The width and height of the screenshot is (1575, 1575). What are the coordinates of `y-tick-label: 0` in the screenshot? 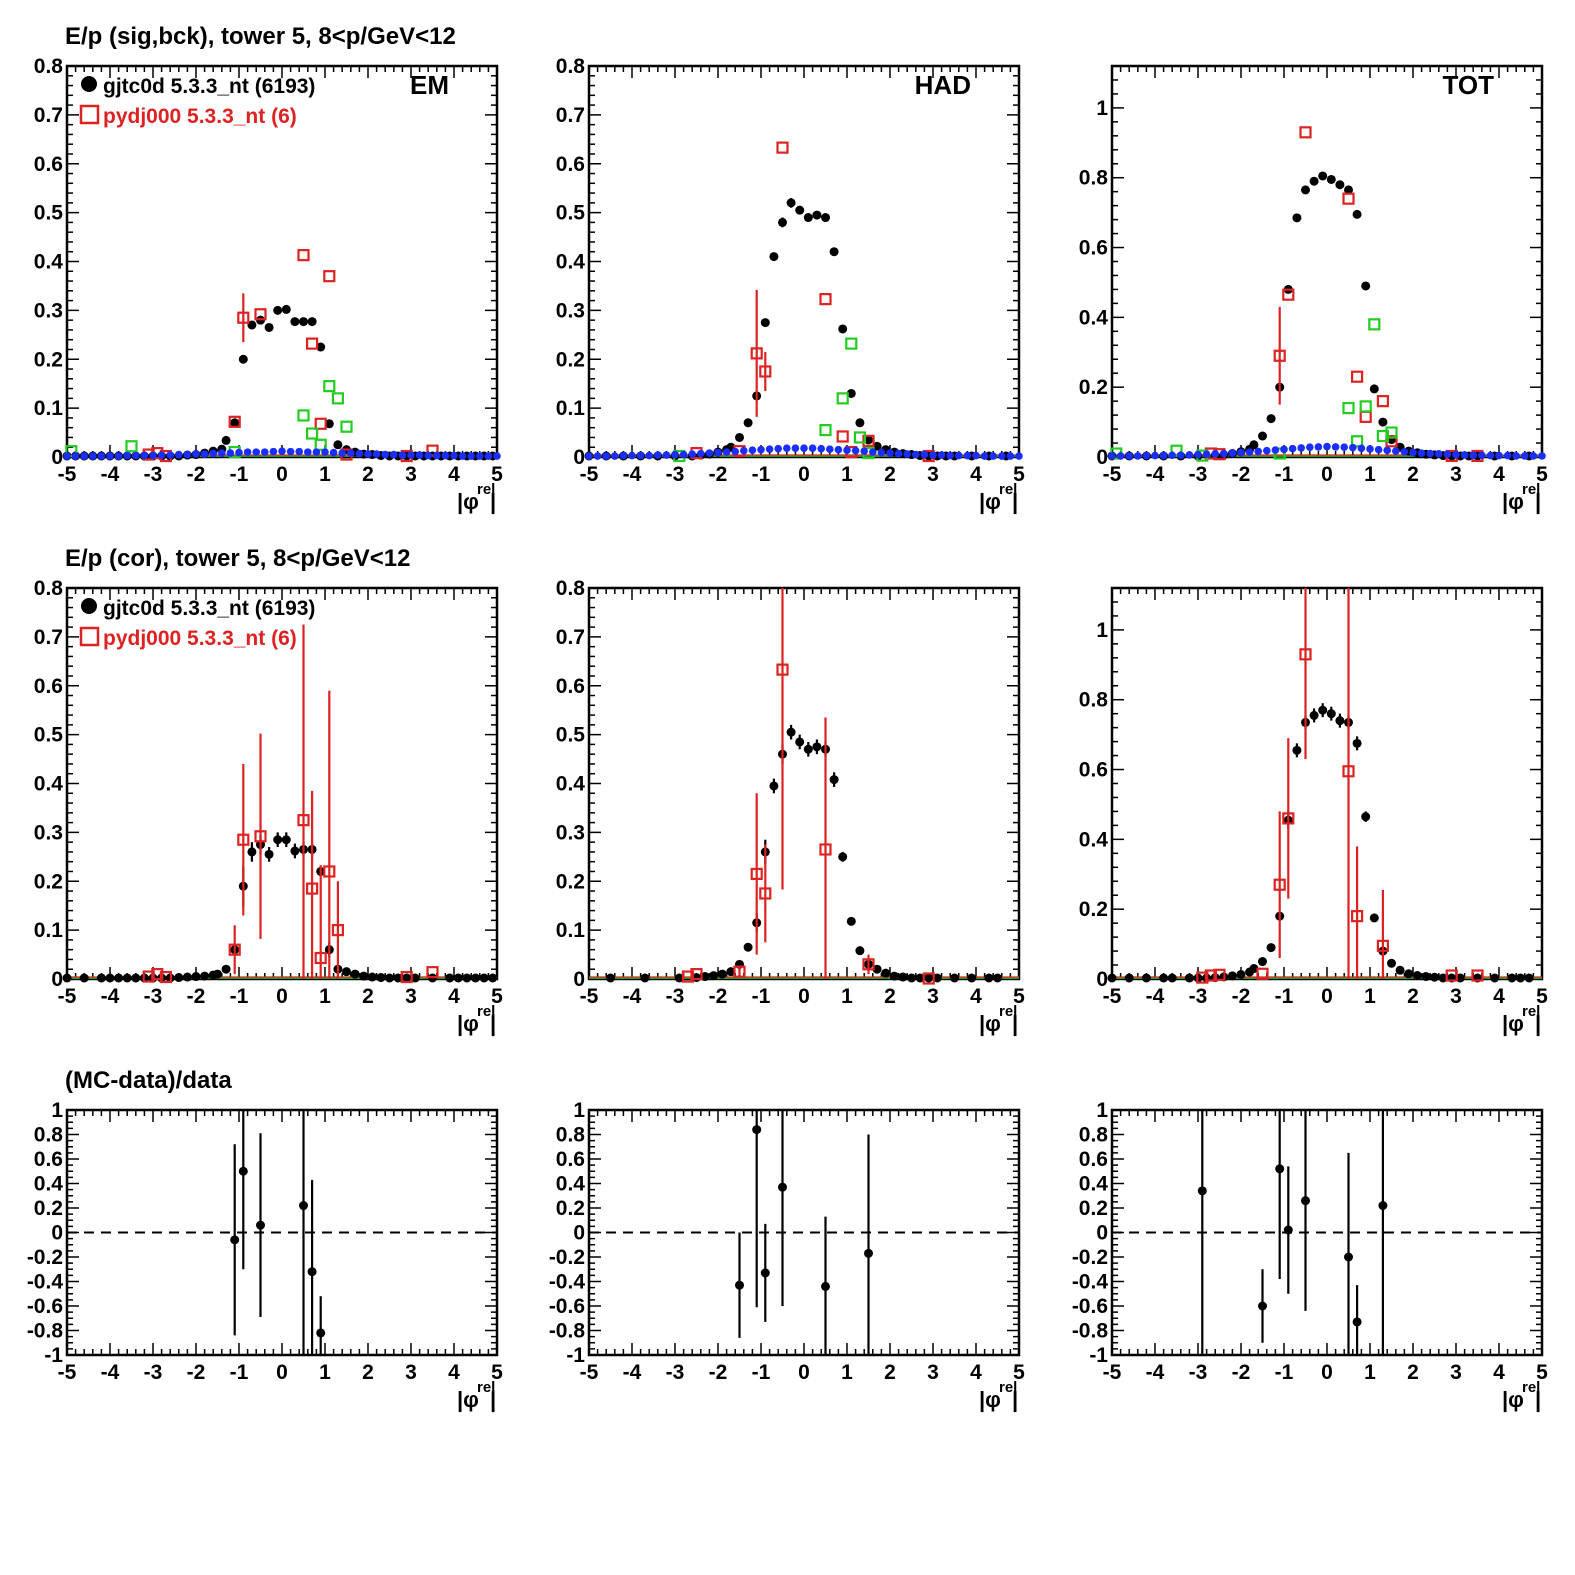 It's located at (1102, 457).